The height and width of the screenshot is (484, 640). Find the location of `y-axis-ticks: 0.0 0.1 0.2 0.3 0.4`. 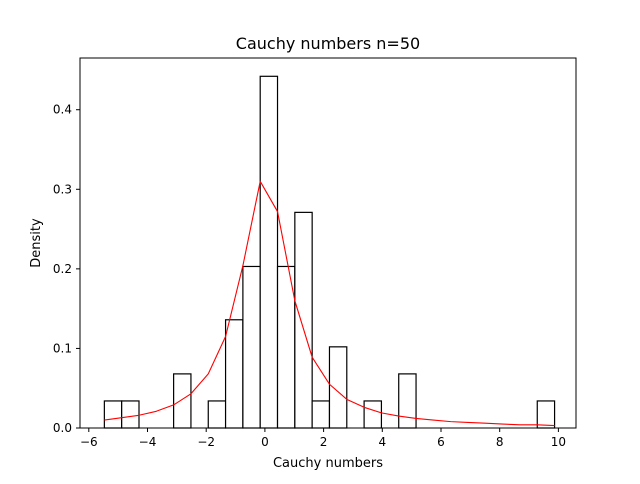

y-axis-ticks: 0.0 0.1 0.2 0.3 0.4 is located at coordinates (66, 269).